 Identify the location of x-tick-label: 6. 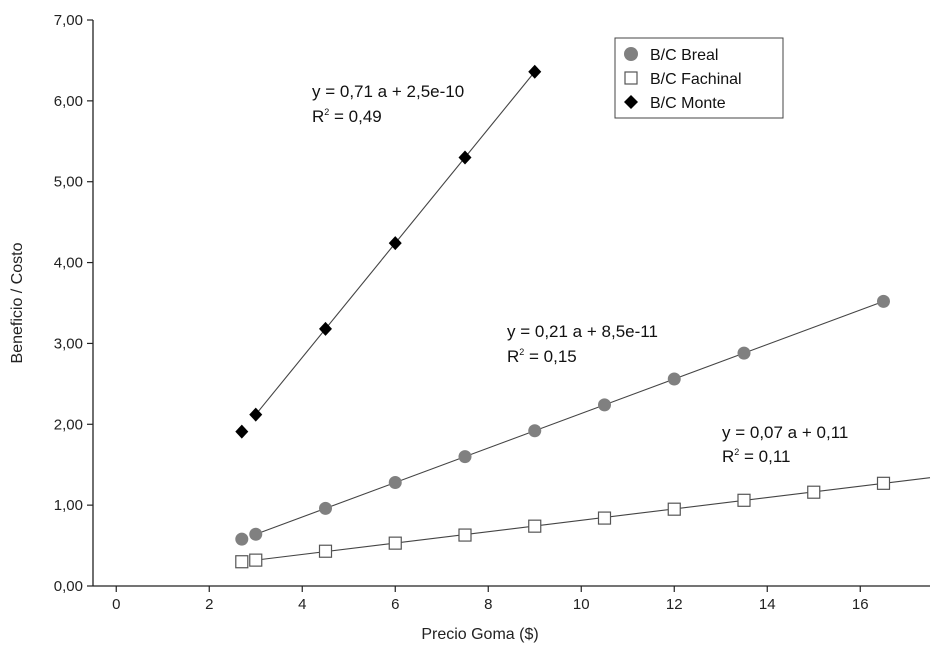
(395, 604).